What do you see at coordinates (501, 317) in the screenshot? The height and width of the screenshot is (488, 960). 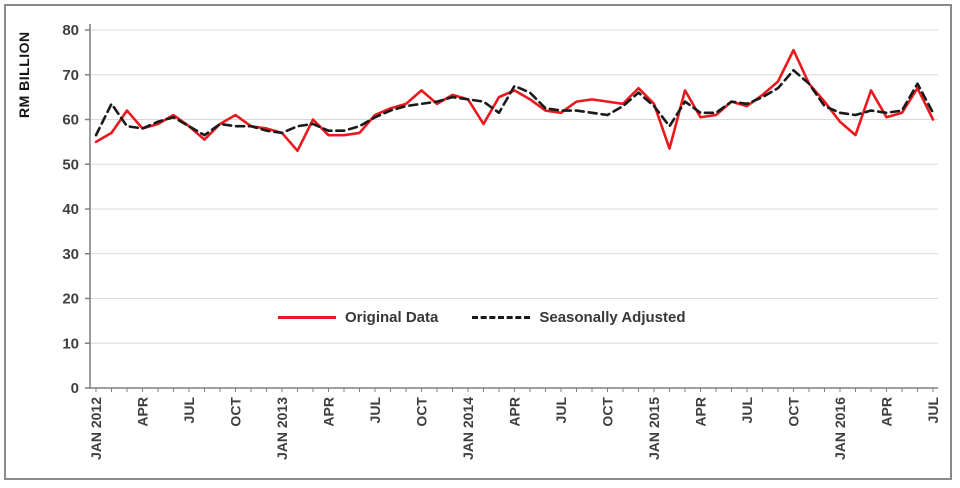 I see `seasonally-adjusted-line-swatch` at bounding box center [501, 317].